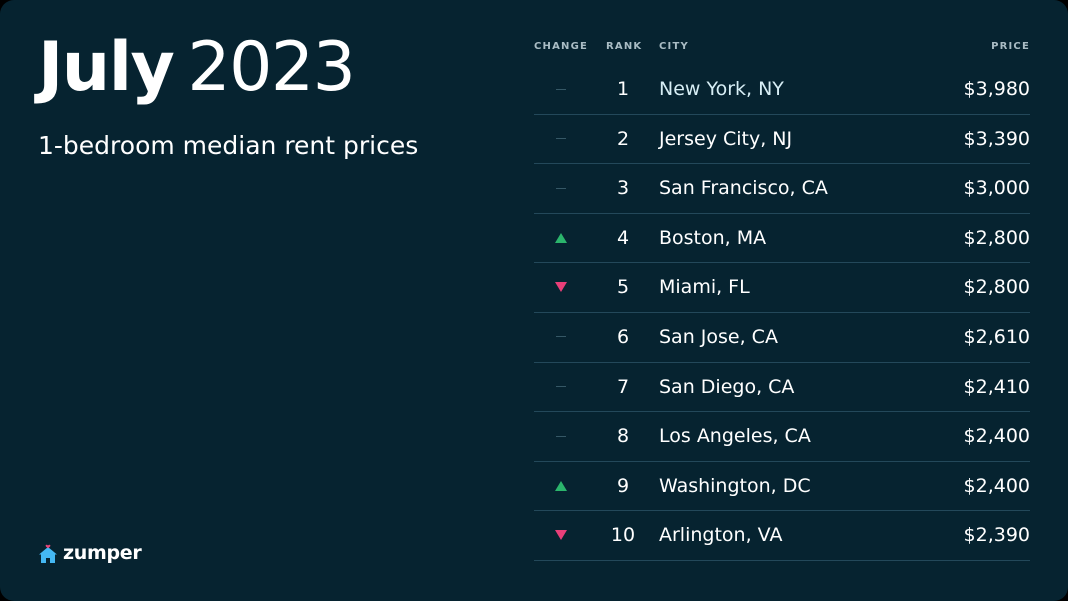  I want to click on city-cell: San Diego, CA, so click(727, 386).